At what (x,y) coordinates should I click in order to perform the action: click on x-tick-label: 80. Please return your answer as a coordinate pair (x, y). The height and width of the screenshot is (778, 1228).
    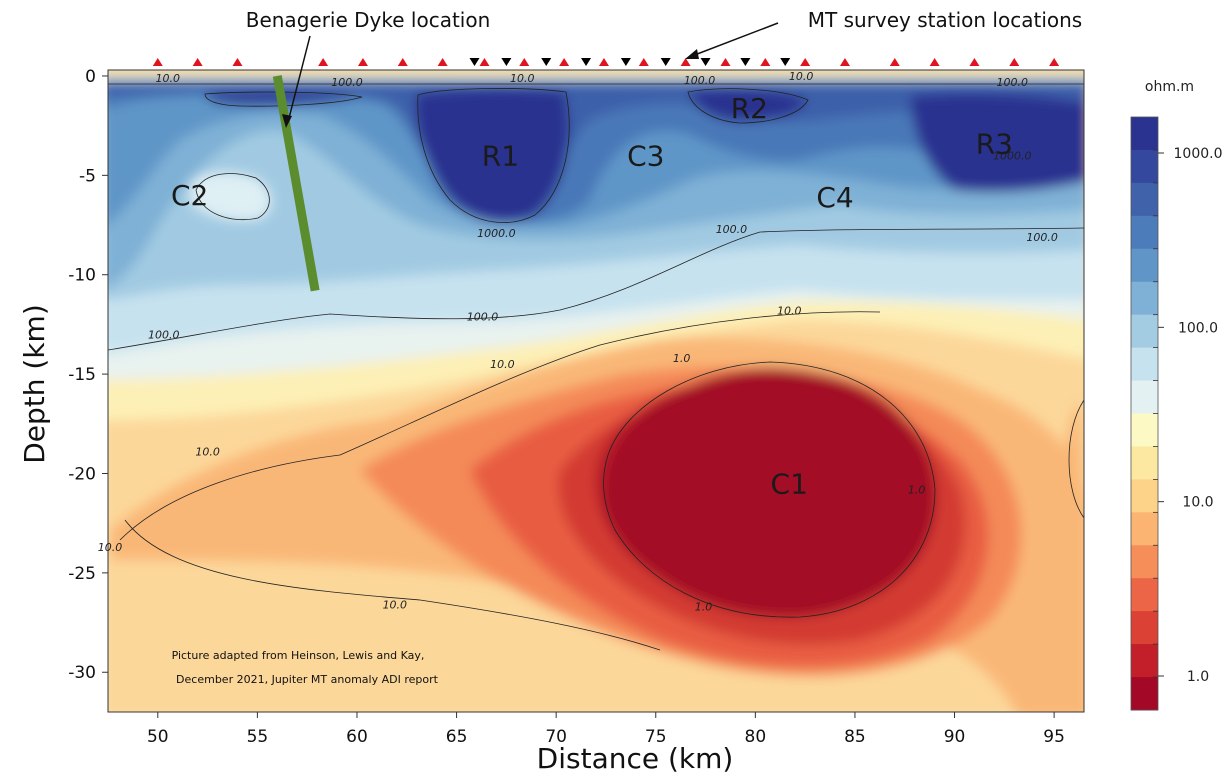
    Looking at the image, I should click on (756, 737).